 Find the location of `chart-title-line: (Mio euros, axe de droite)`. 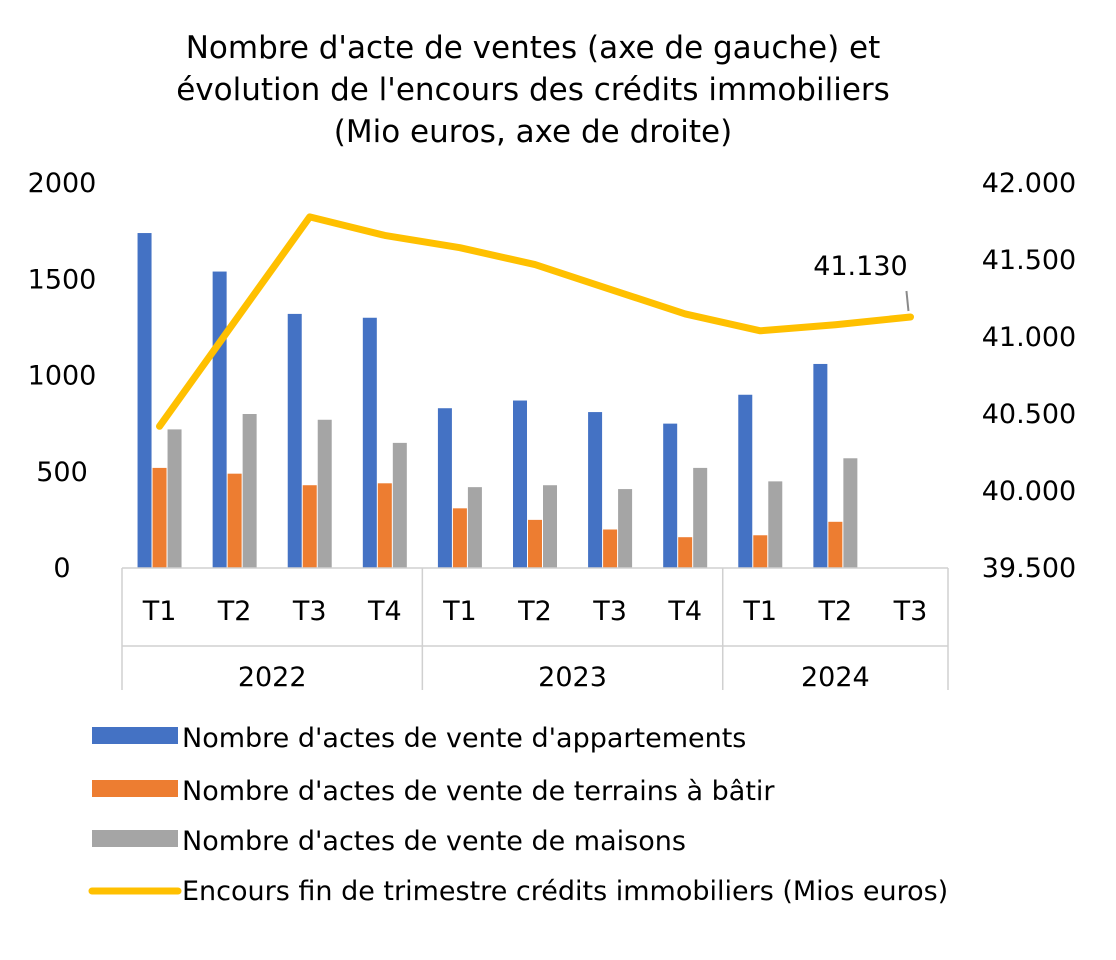

chart-title-line: (Mio euros, axe de droite) is located at coordinates (533, 132).